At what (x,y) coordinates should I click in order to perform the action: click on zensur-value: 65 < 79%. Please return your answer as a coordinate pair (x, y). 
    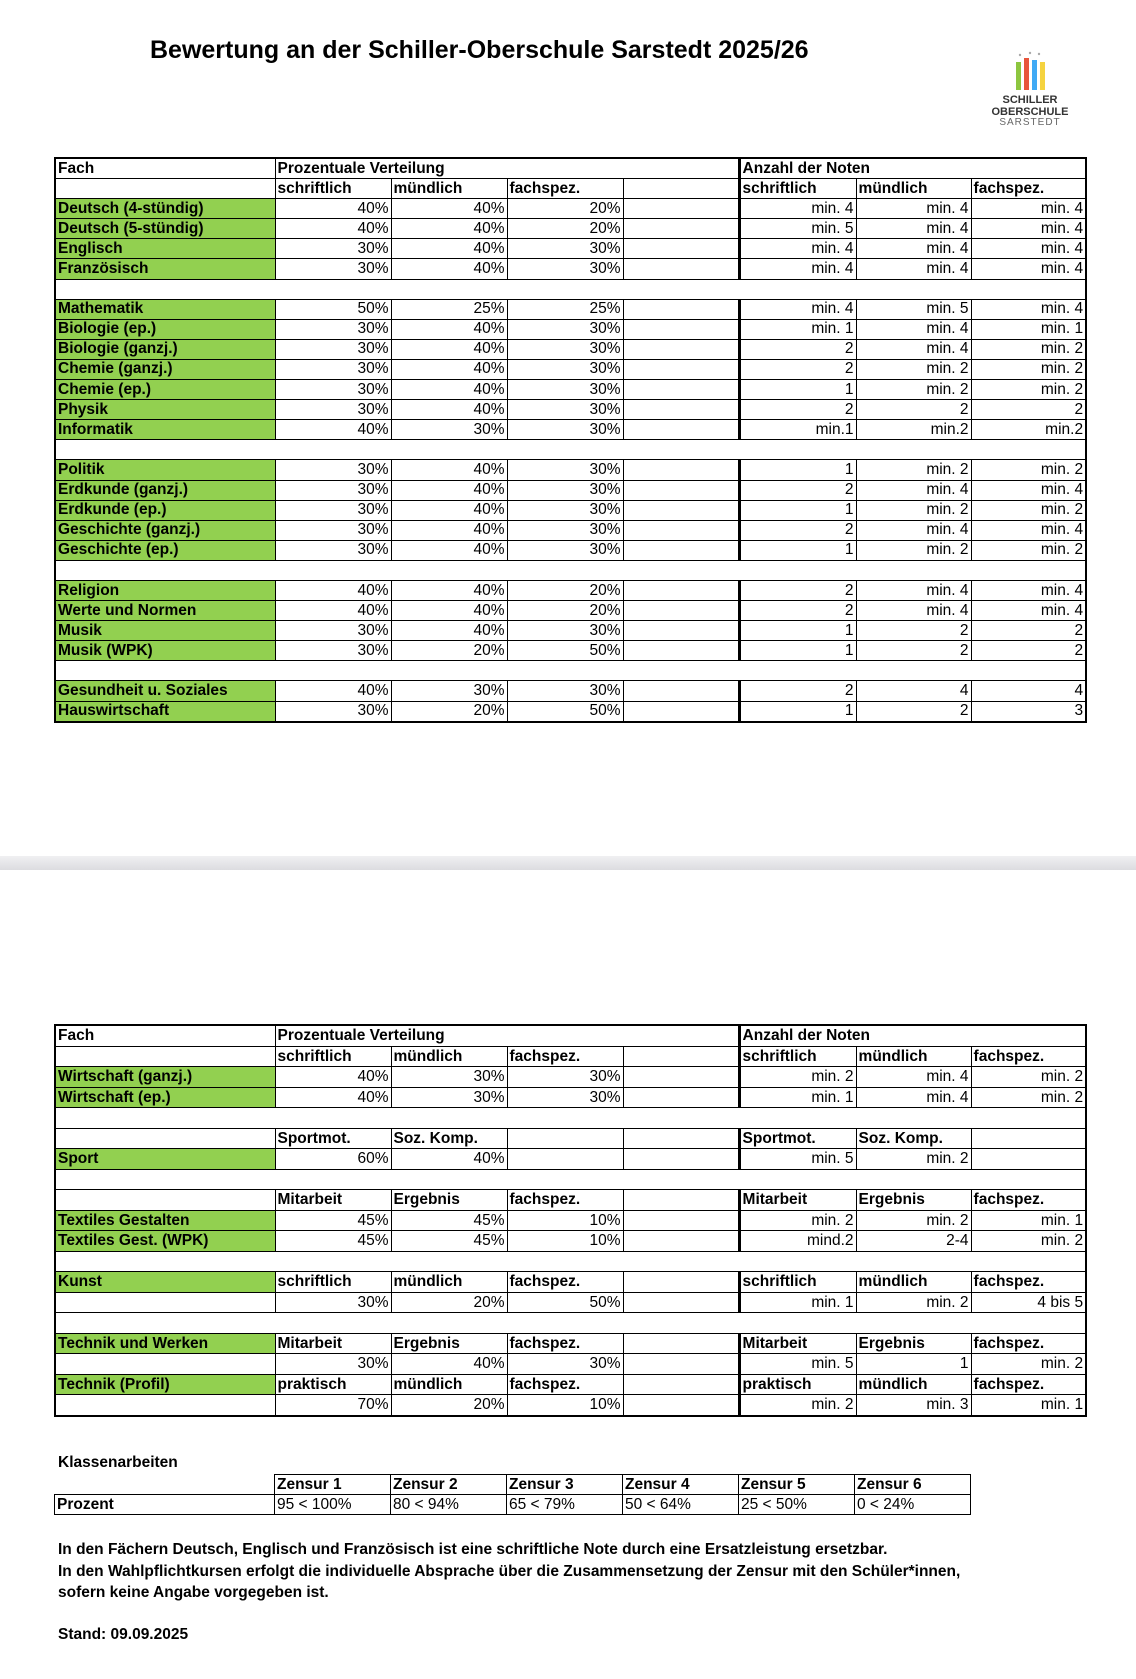
    Looking at the image, I should click on (564, 1504).